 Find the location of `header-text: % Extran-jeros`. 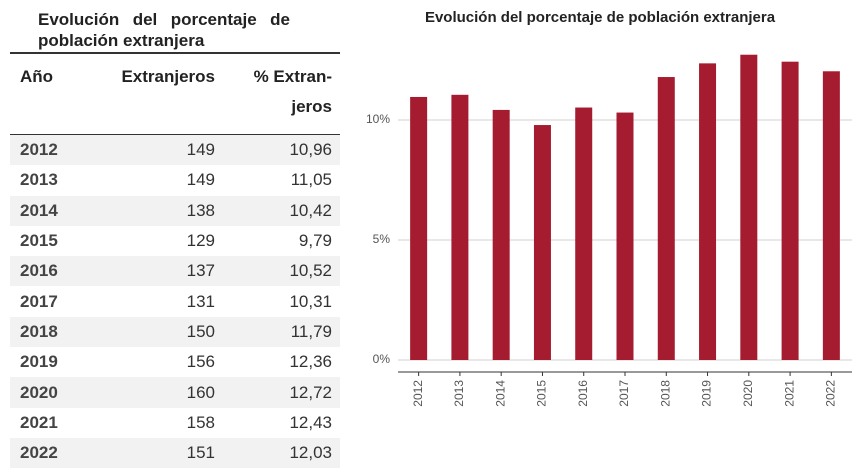

header-text: % Extran-jeros is located at coordinates (292, 91).